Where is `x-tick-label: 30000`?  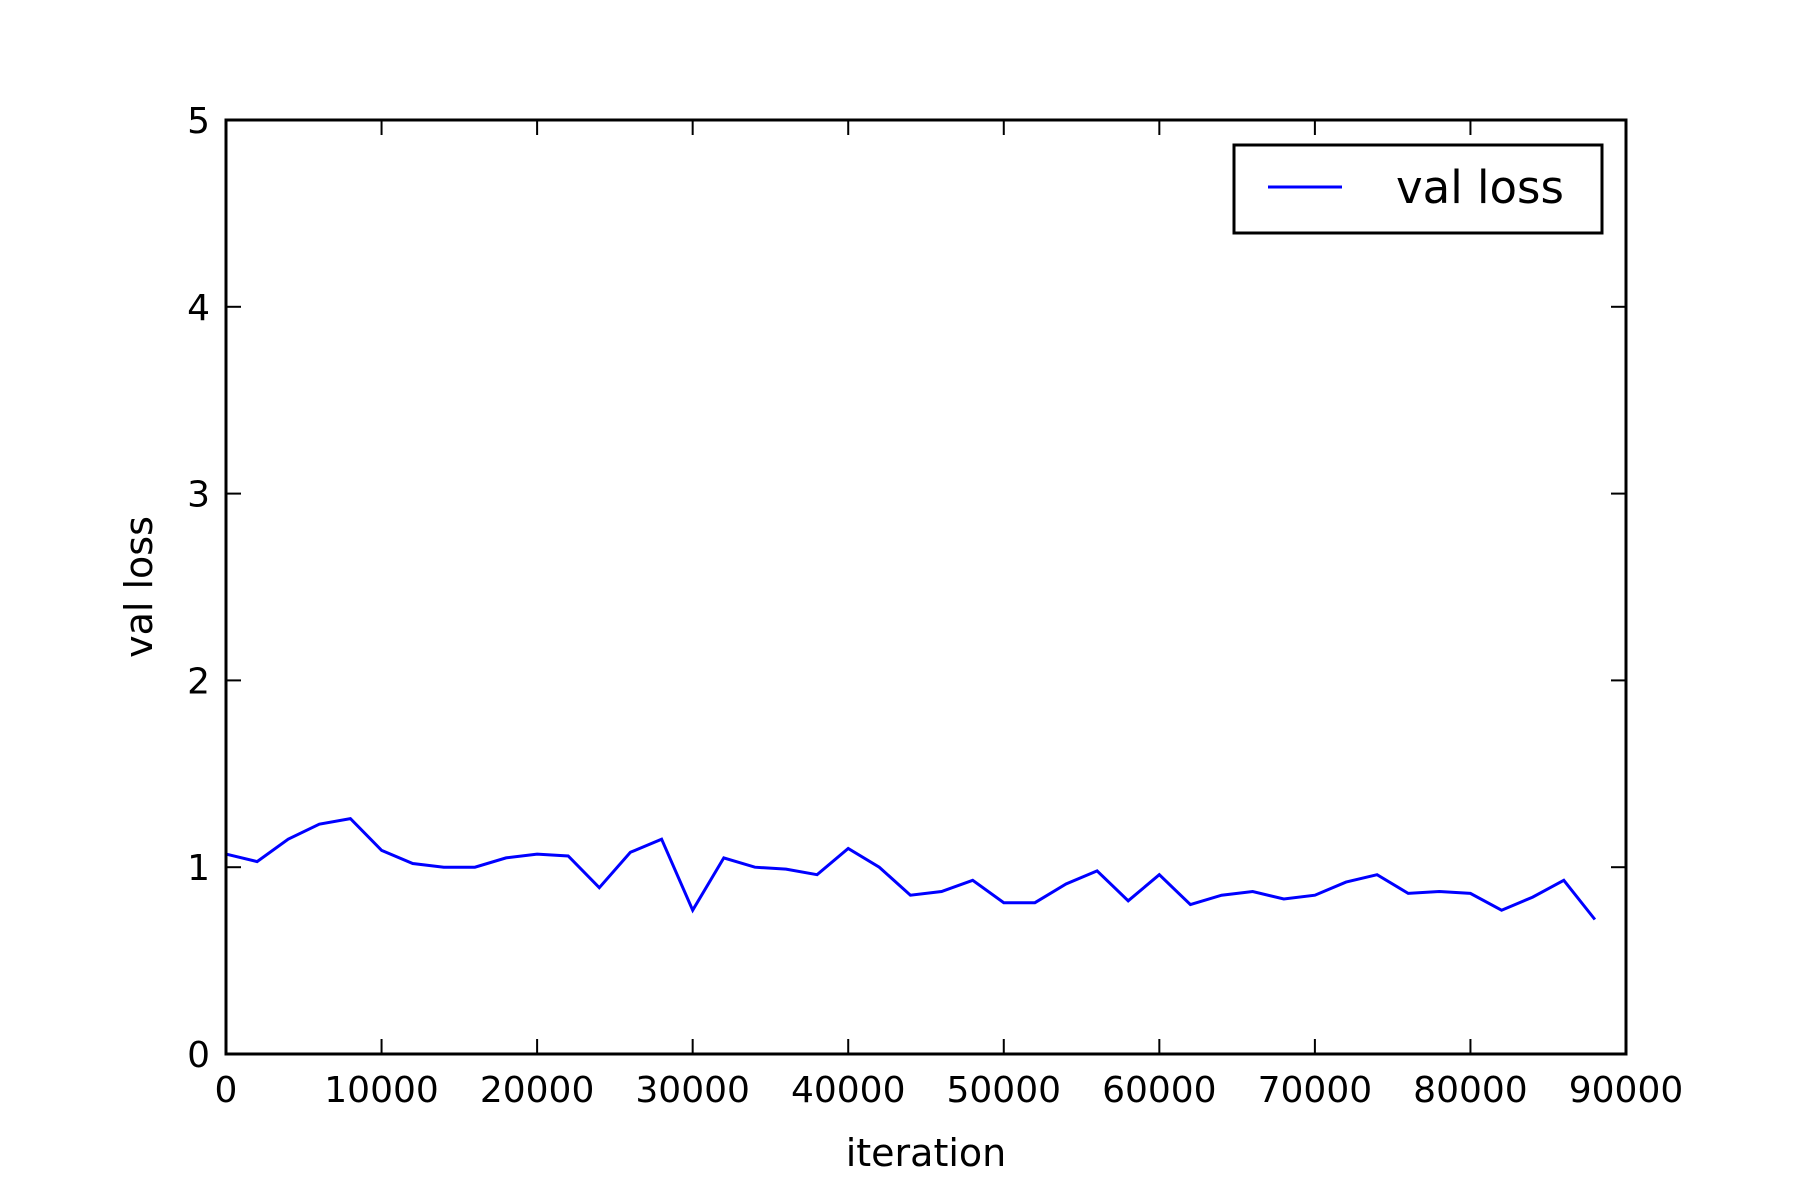 x-tick-label: 30000 is located at coordinates (692, 1090).